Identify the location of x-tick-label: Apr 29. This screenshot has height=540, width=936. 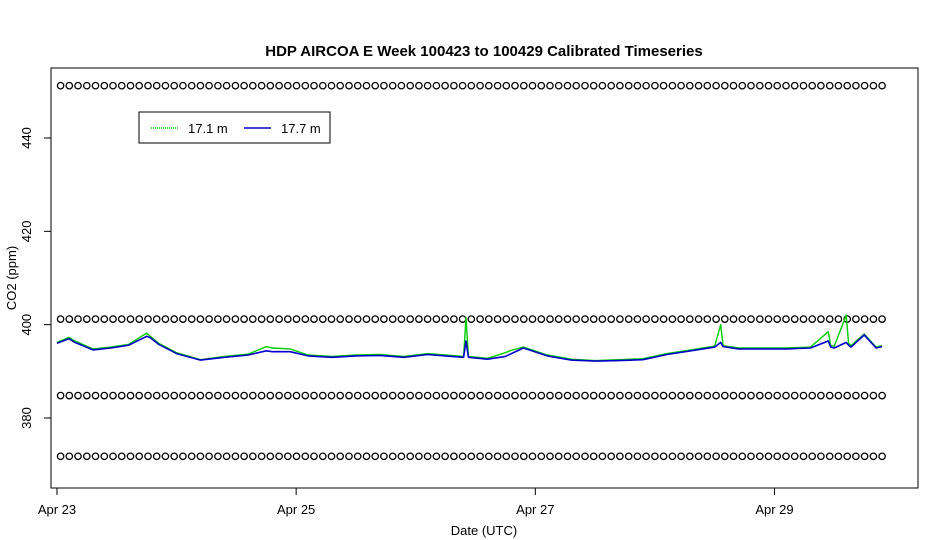
(774, 509).